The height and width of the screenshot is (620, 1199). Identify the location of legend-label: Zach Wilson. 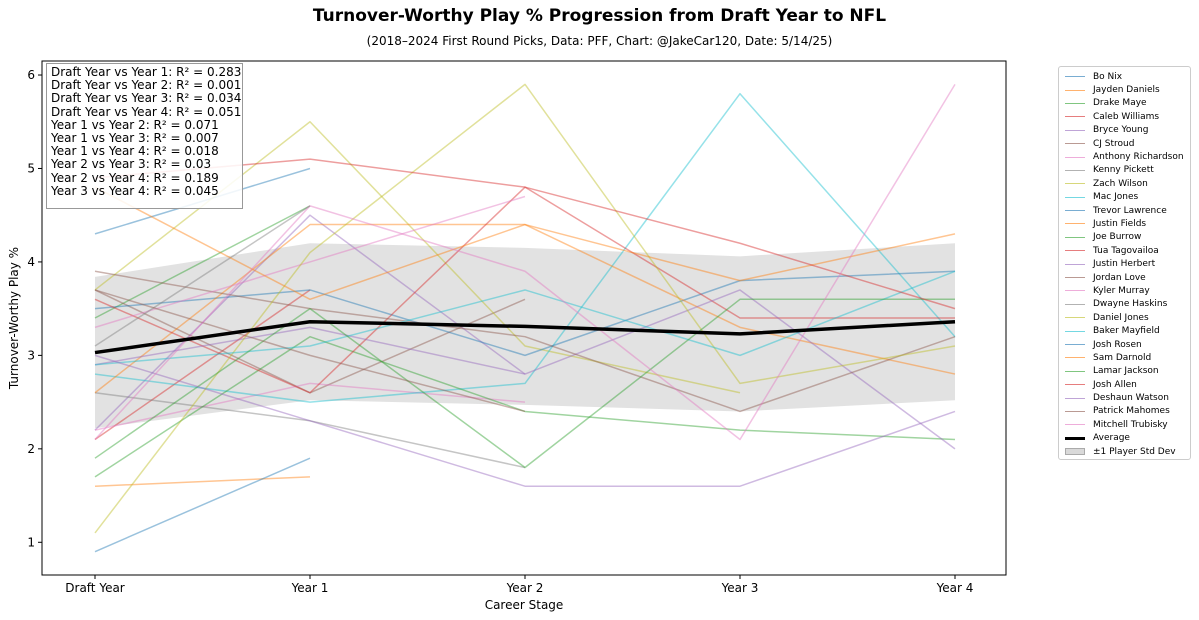
(1120, 183).